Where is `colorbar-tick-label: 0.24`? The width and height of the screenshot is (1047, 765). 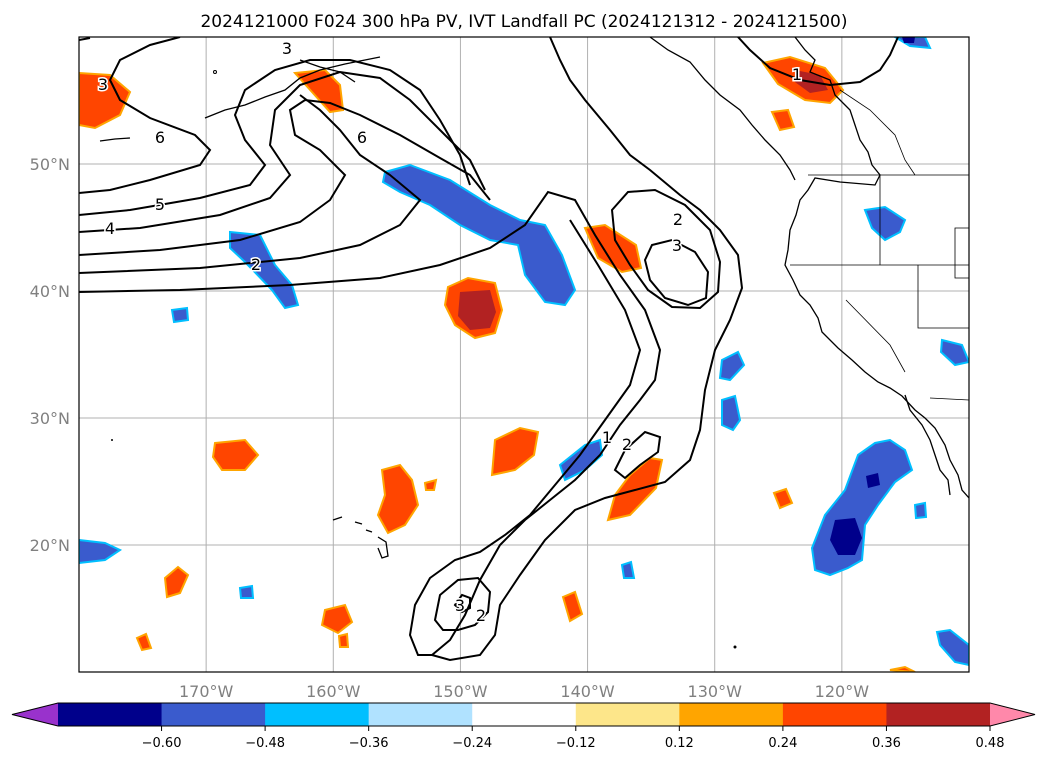
colorbar-tick-label: 0.24 is located at coordinates (782, 743).